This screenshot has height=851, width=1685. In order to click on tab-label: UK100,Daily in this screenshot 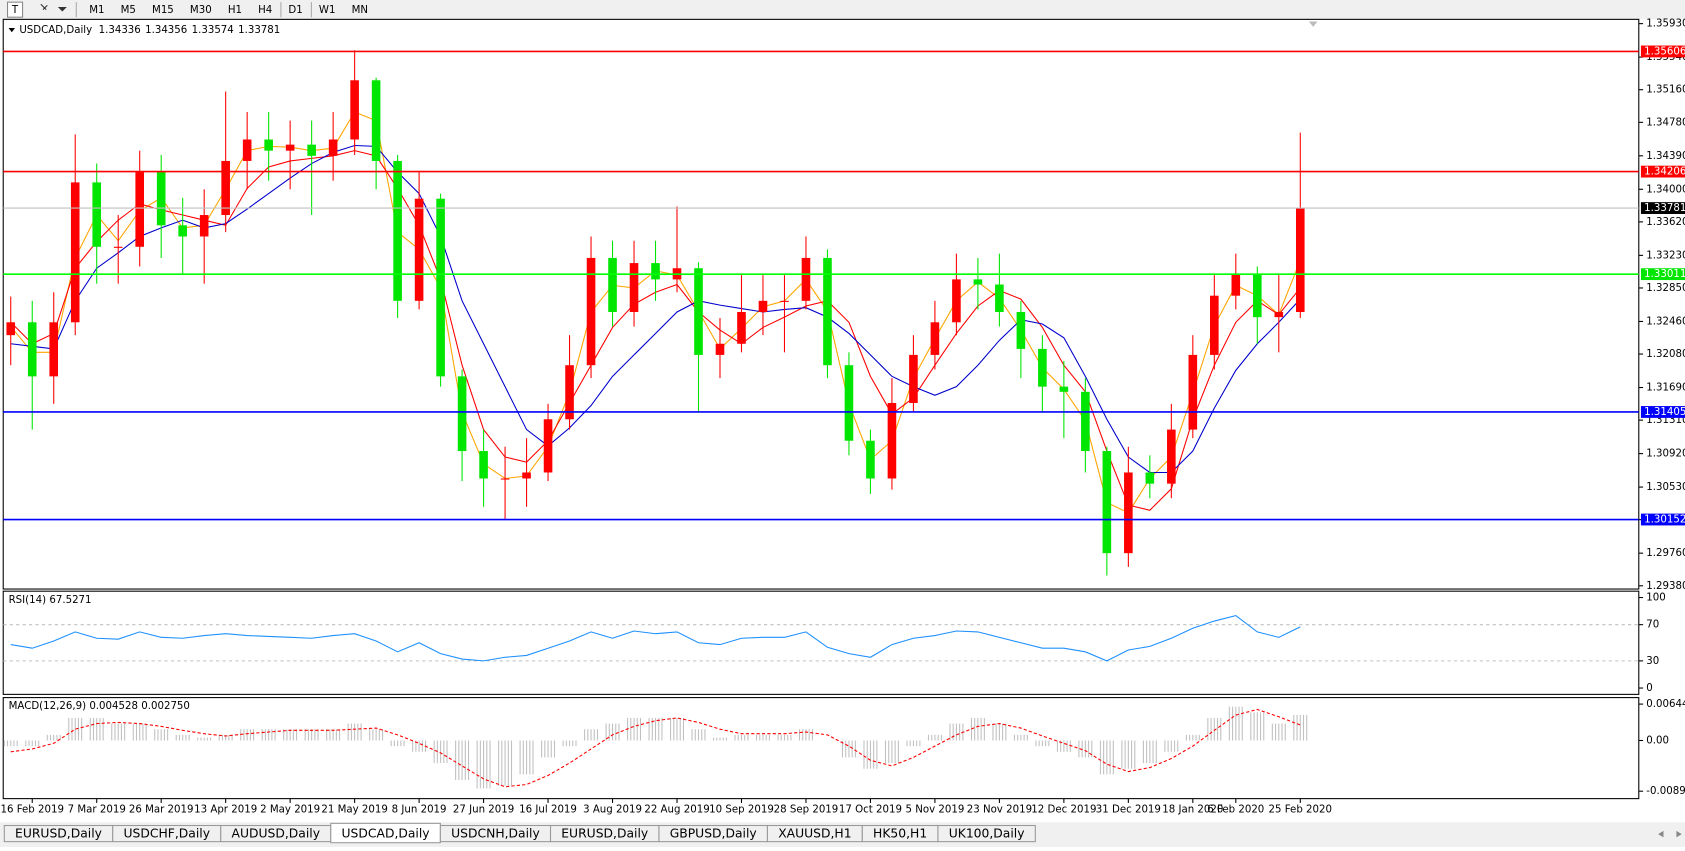, I will do `click(987, 834)`.